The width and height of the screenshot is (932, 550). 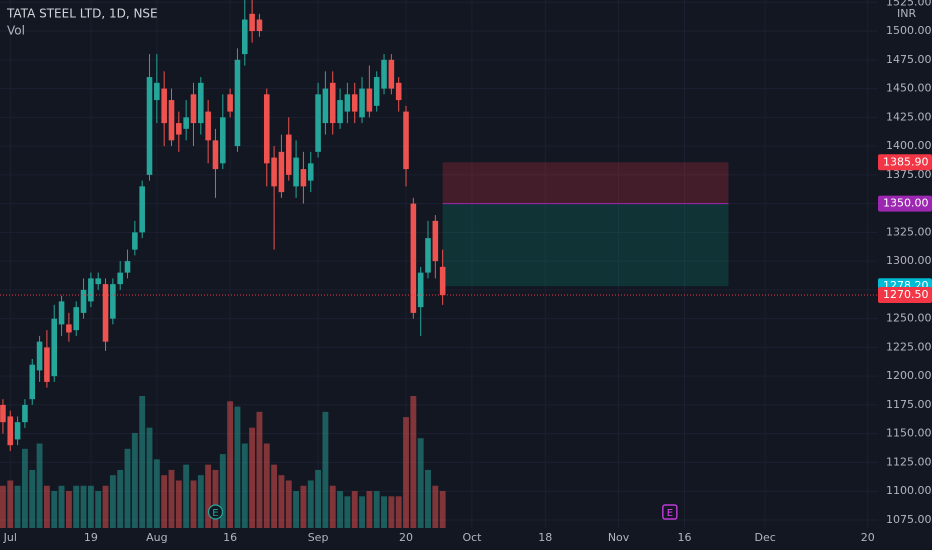 I want to click on x-tick-label: 19, so click(x=91, y=537).